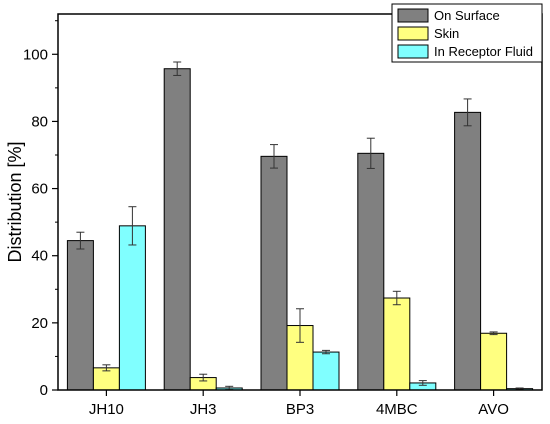 This screenshot has height=424, width=550. I want to click on x-tick-label-4mbc: 4MBC, so click(397, 409).